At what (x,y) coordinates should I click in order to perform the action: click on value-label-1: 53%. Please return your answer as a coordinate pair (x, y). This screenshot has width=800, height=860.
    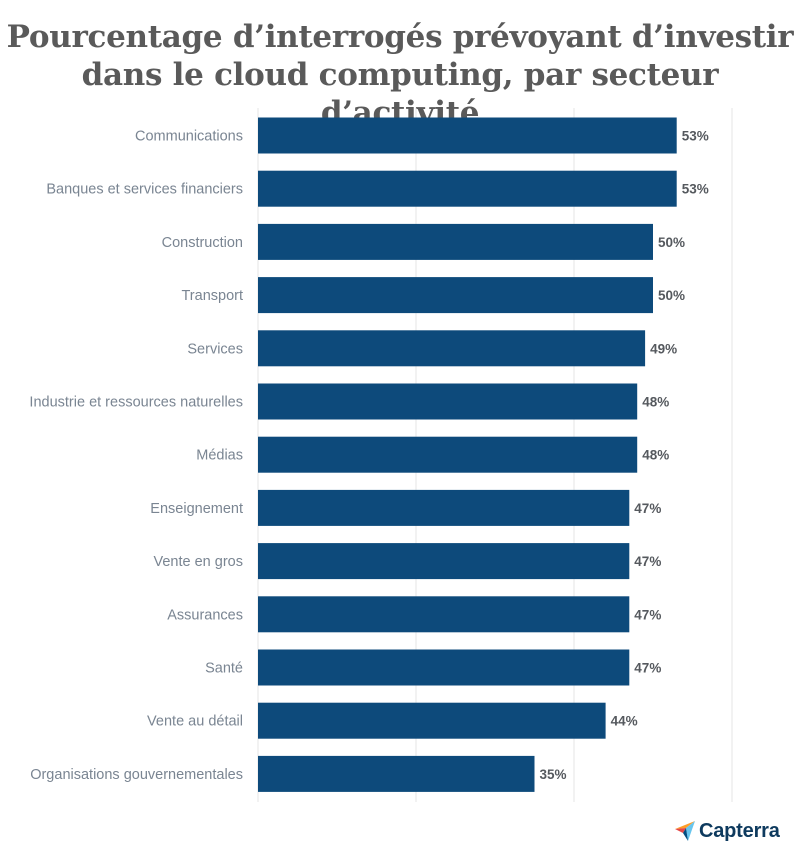
    Looking at the image, I should click on (695, 189).